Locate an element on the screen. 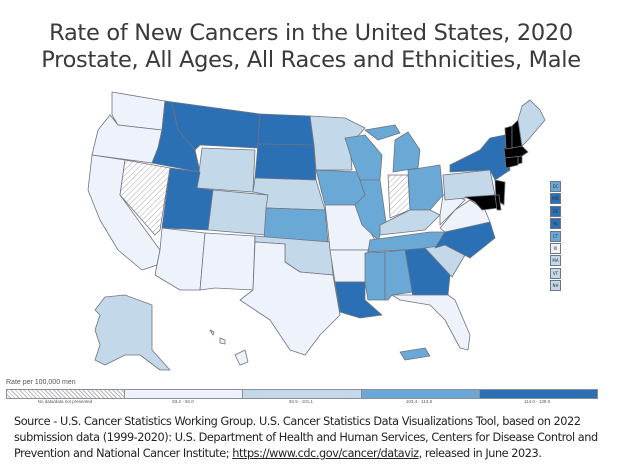 This screenshot has width=622, height=476. state-NY is located at coordinates (480, 157).